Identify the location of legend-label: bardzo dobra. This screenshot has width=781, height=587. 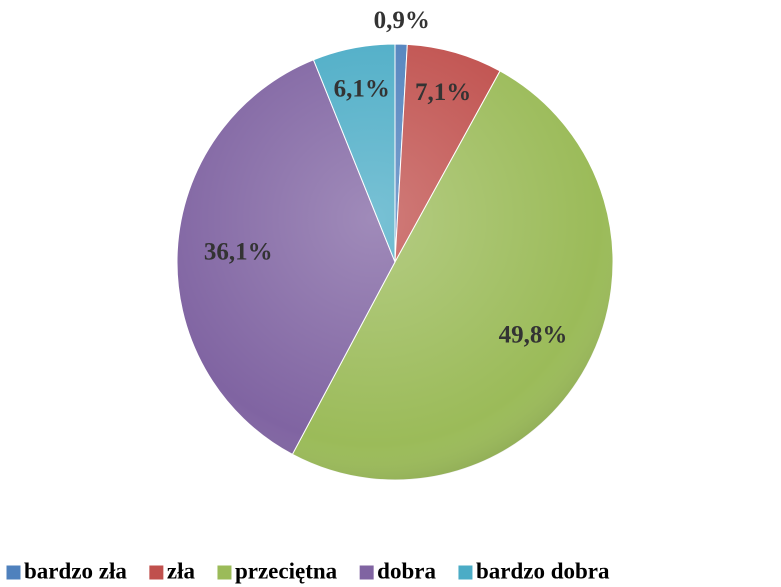
(543, 570).